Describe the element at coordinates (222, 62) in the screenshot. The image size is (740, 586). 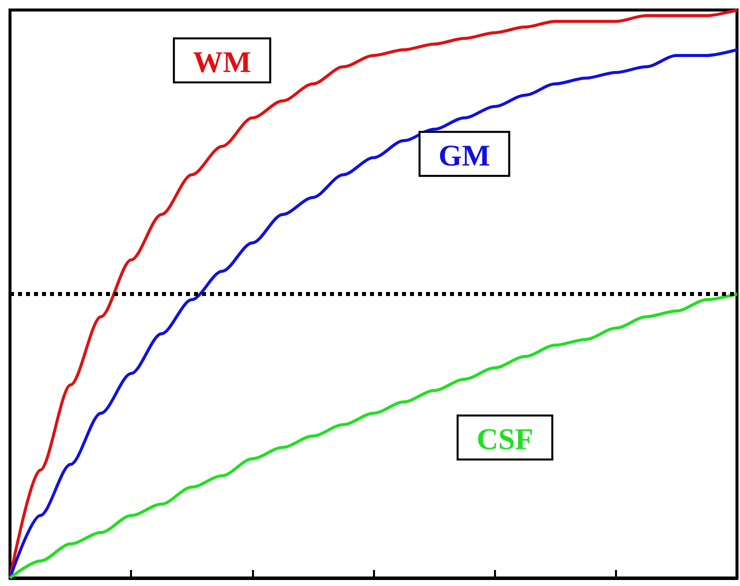
I see `series-label: WM` at that location.